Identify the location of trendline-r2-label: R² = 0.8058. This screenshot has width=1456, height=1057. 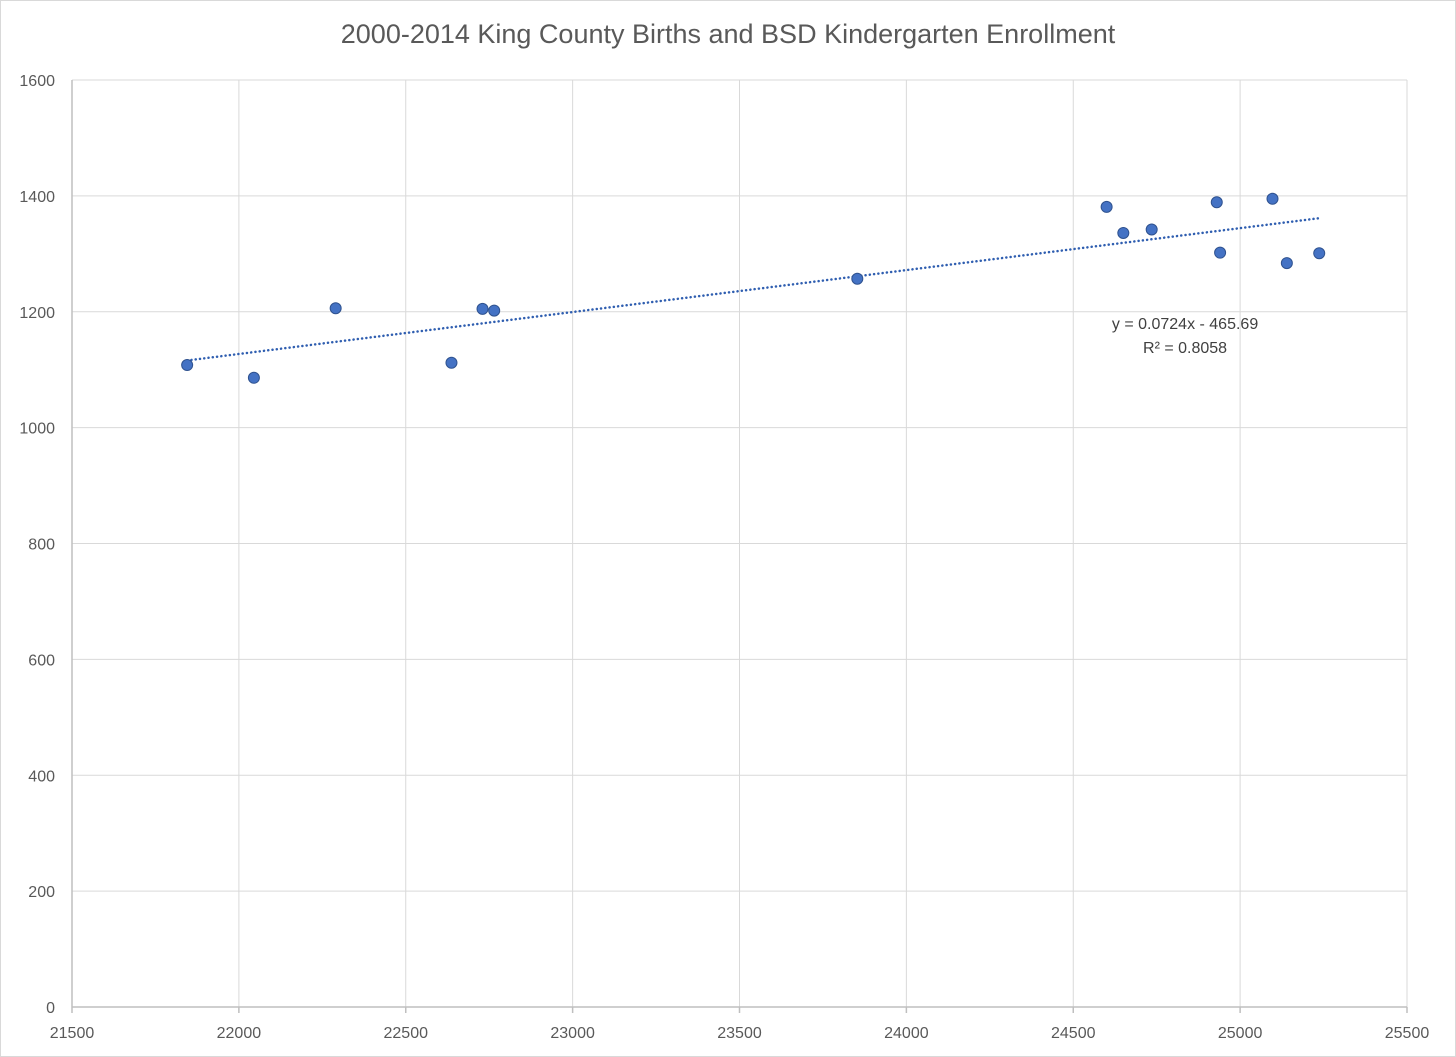
(1185, 348).